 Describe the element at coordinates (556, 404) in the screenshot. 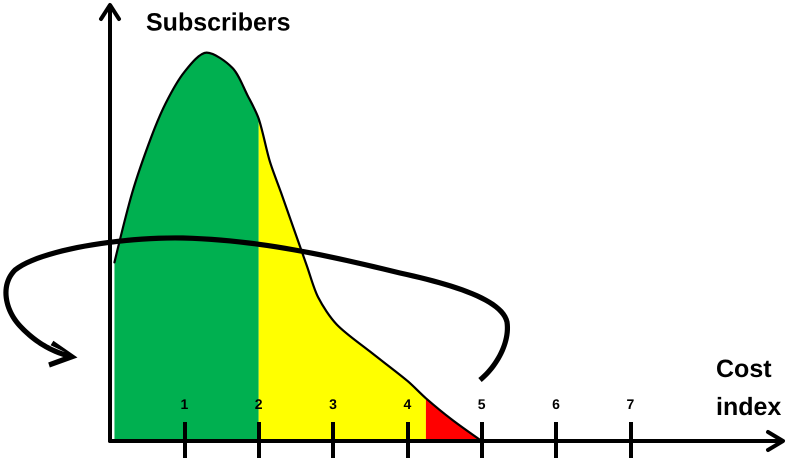

I see `x-tick-label: 6` at that location.